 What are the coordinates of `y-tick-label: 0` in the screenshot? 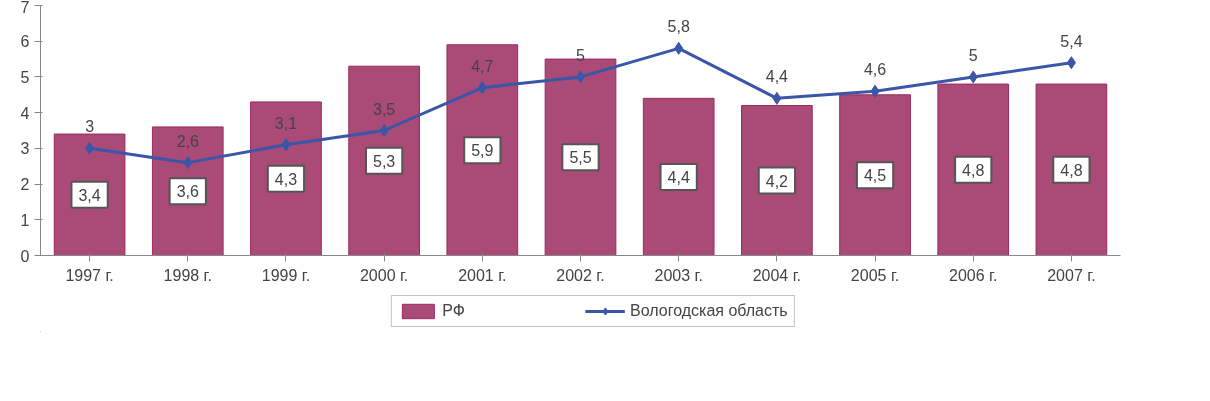 It's located at (25, 256).